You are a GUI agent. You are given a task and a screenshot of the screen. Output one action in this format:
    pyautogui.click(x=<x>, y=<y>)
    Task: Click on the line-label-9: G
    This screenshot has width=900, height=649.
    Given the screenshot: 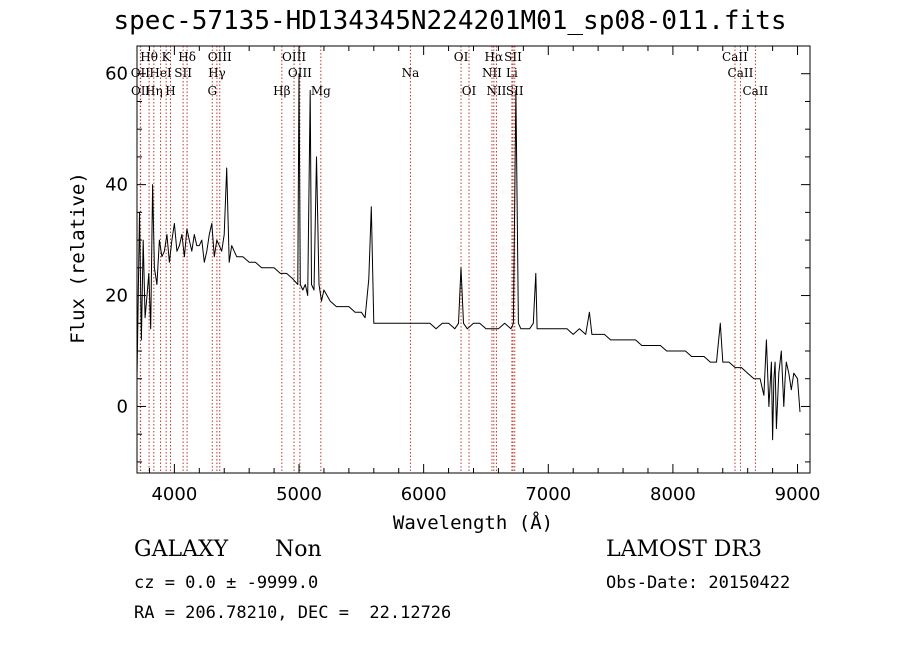 What is the action you would take?
    pyautogui.click(x=212, y=91)
    